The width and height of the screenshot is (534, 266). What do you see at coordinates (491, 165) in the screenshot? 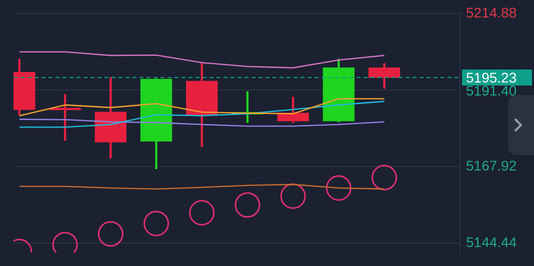
I see `y-tick-label: 5167.92` at bounding box center [491, 165].